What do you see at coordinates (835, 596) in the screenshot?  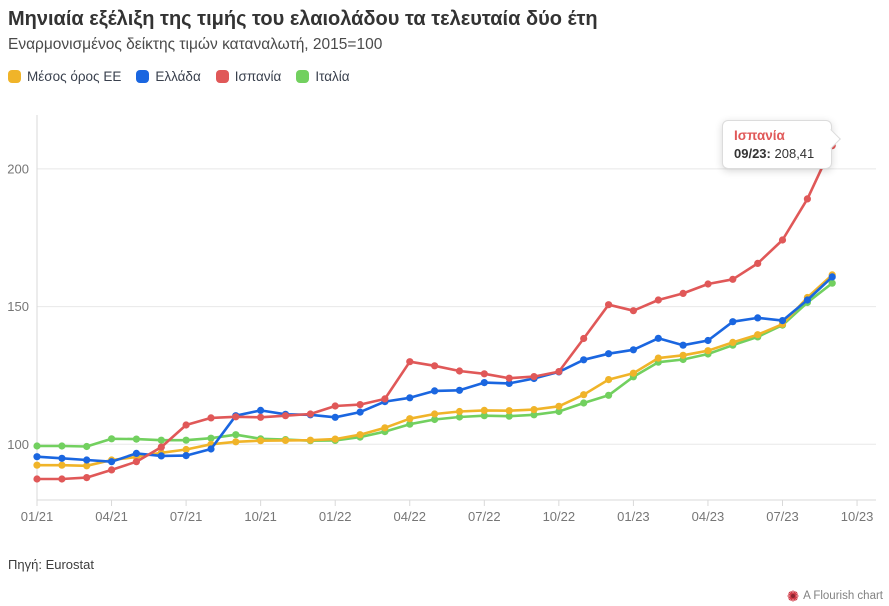 I see `flourish-credit: A Flourish chart` at bounding box center [835, 596].